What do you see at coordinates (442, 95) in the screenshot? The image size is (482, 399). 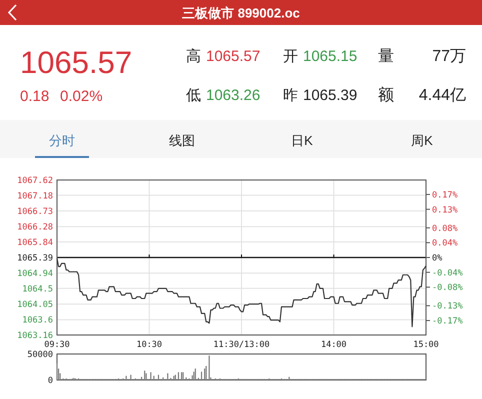 I see `text: 4.44亿` at bounding box center [442, 95].